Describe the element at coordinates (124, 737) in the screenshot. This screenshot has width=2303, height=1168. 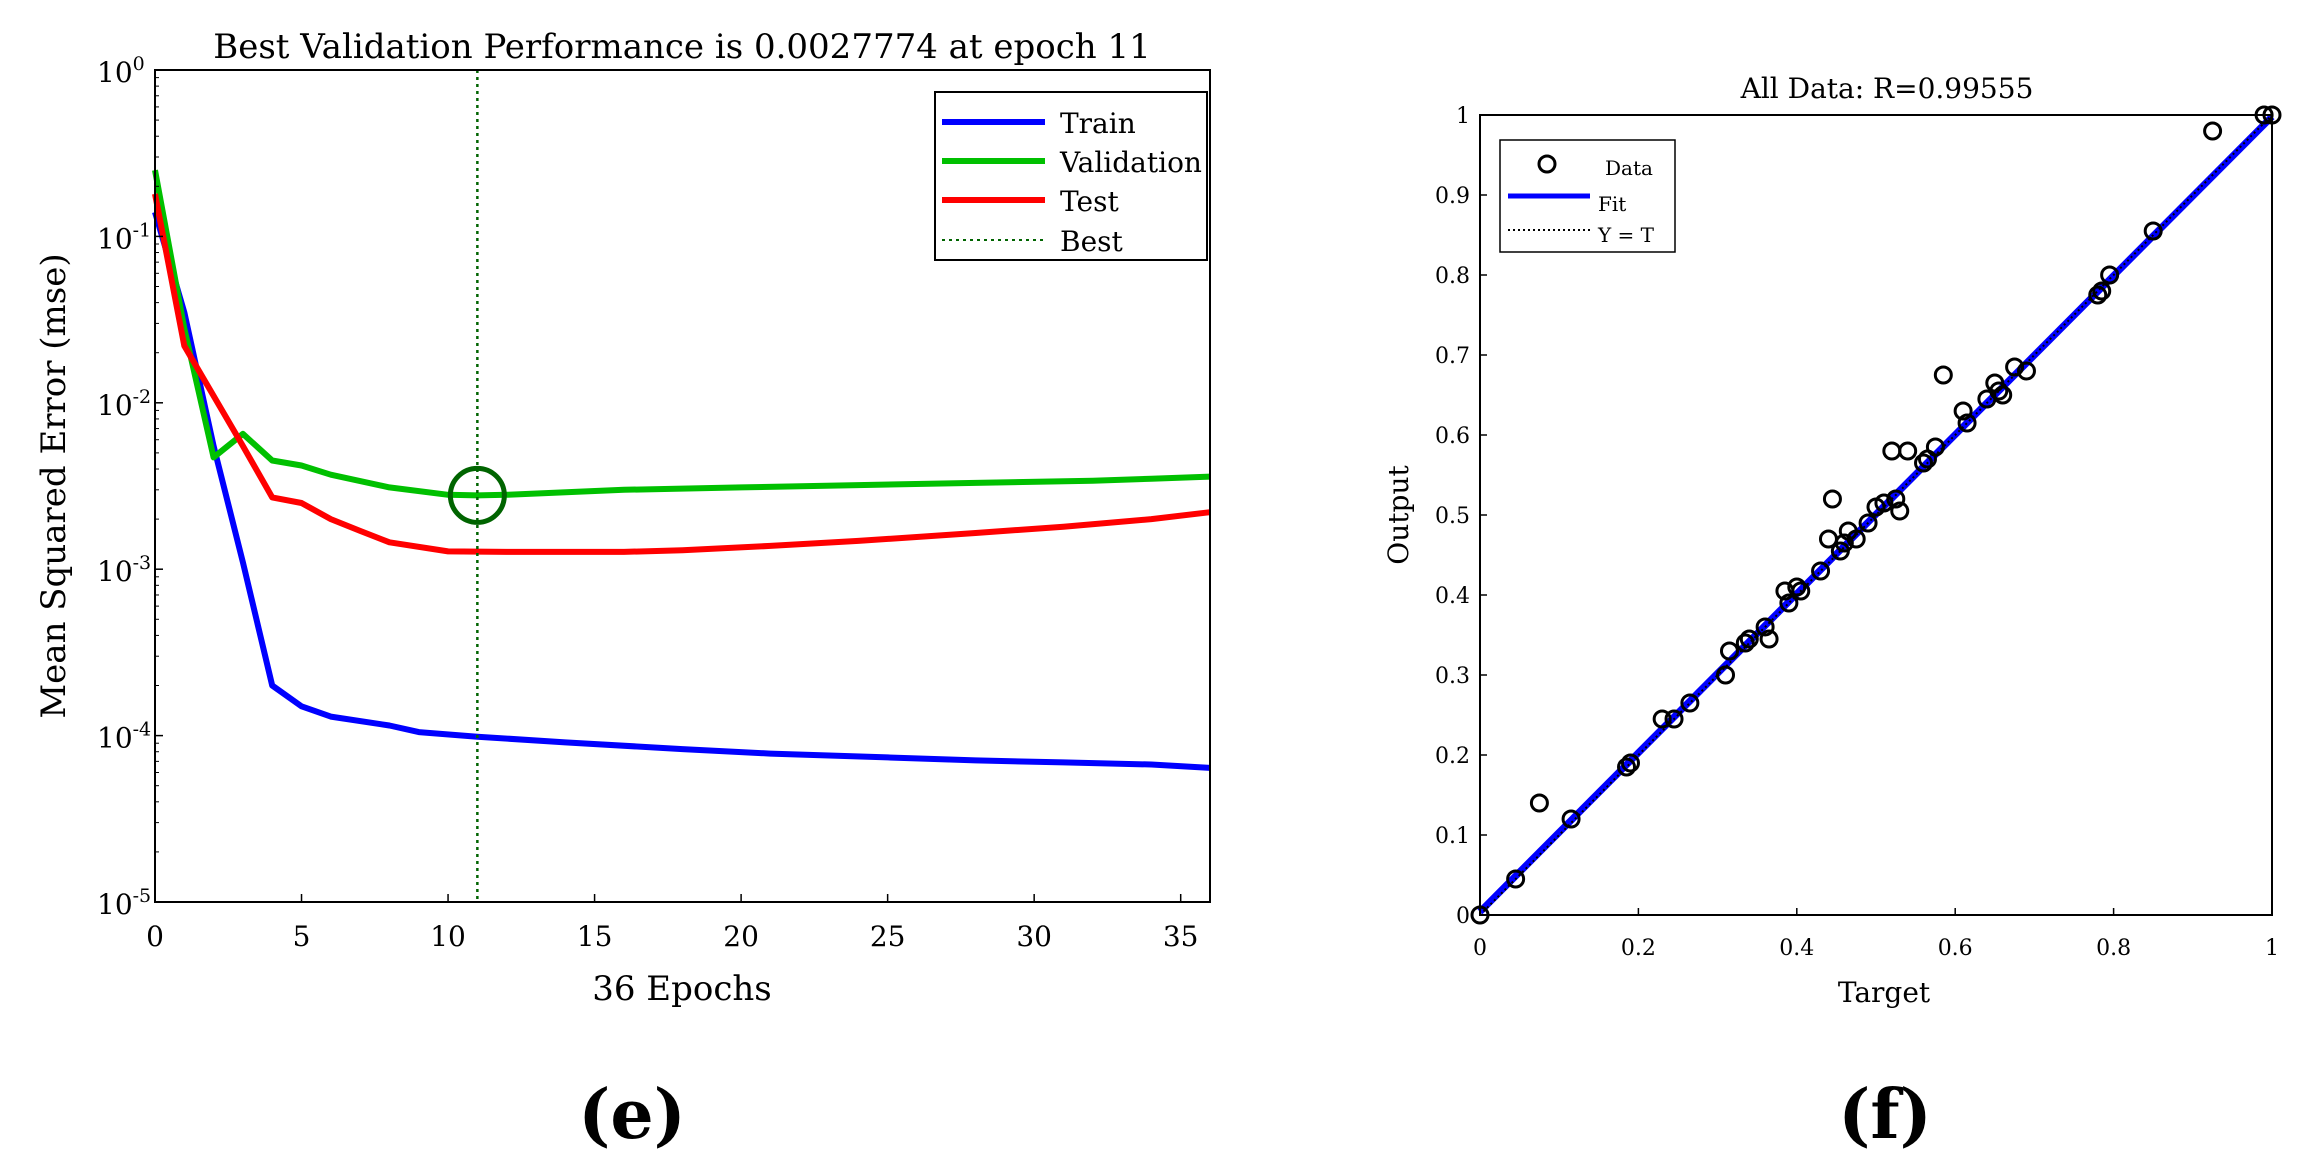
I see `y-tick-label: 10⁻⁴` at that location.